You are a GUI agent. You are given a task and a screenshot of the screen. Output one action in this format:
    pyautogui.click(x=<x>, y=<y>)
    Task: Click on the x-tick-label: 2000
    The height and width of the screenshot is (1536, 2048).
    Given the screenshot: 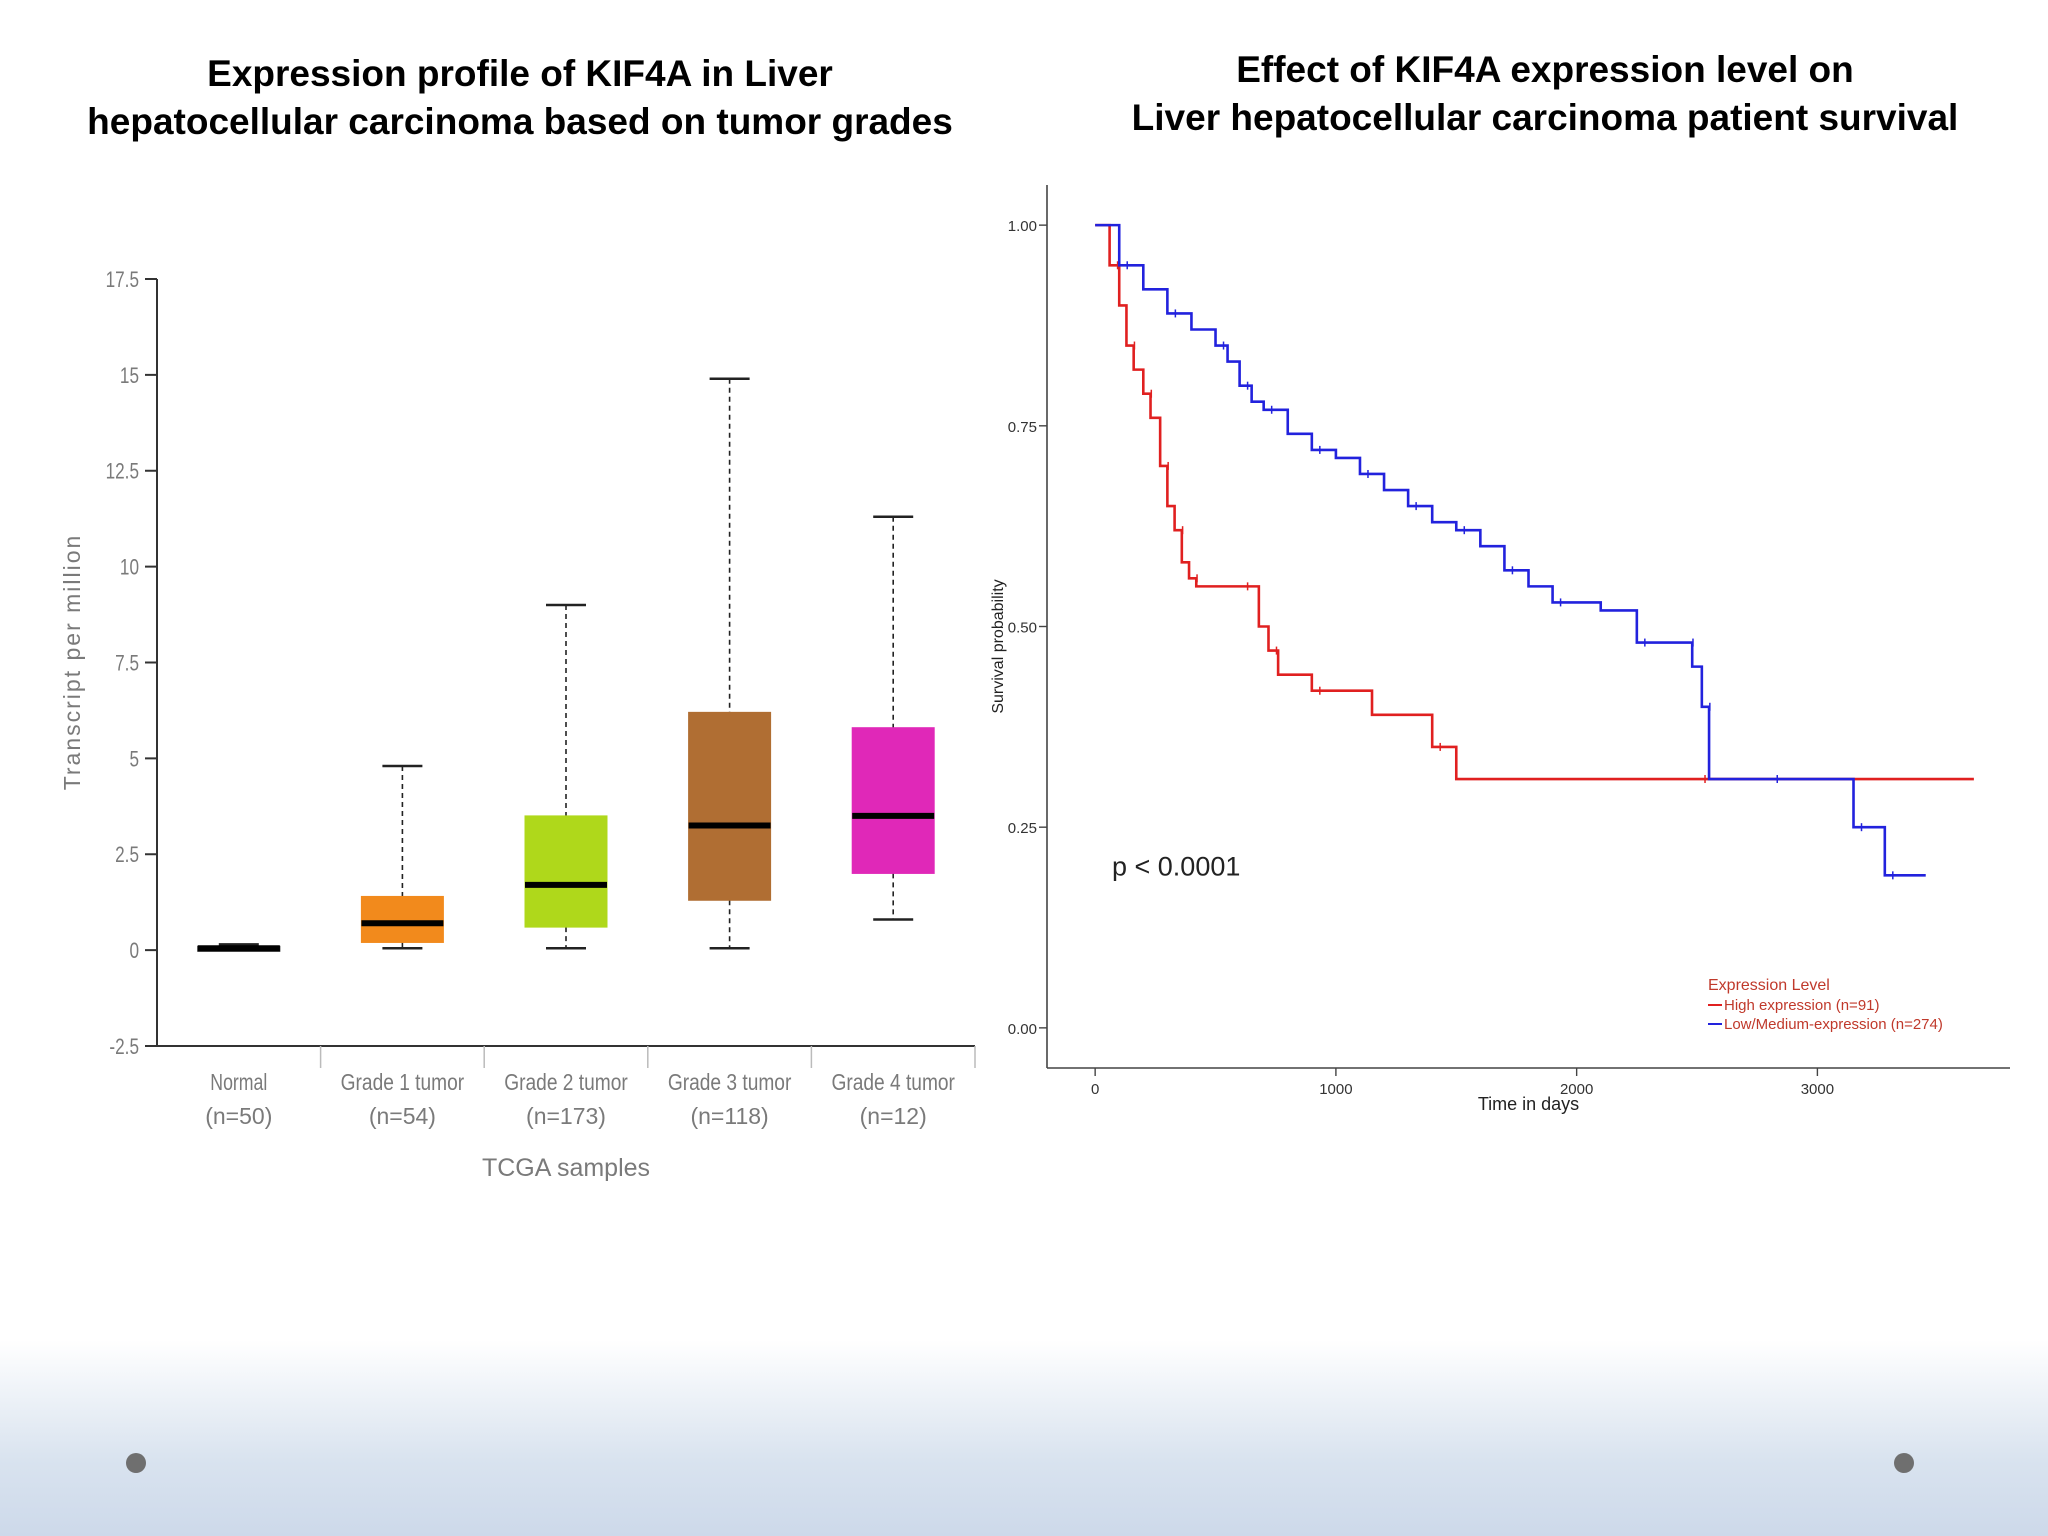 What is the action you would take?
    pyautogui.click(x=1576, y=1089)
    